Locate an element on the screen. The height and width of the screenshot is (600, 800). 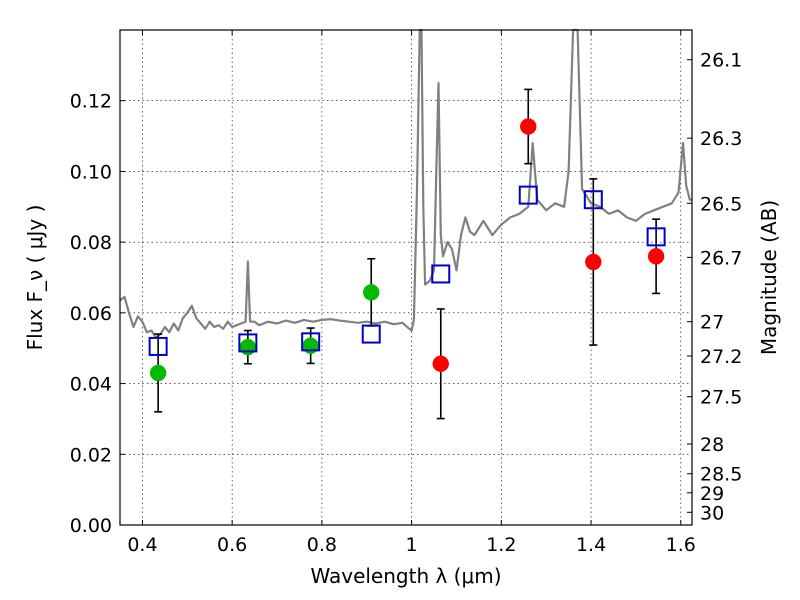
x-tick-label: 0.4 is located at coordinates (142, 545).